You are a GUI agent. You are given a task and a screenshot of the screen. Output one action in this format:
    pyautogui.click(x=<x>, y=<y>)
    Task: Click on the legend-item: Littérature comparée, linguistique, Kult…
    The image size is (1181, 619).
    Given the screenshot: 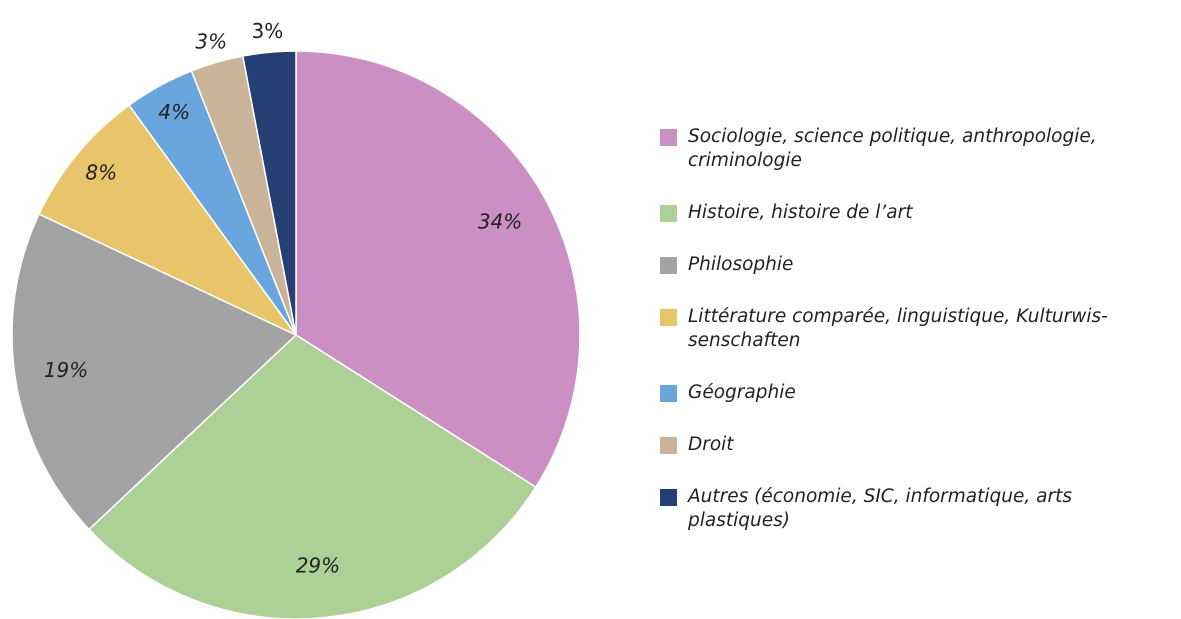 What is the action you would take?
    pyautogui.click(x=910, y=329)
    